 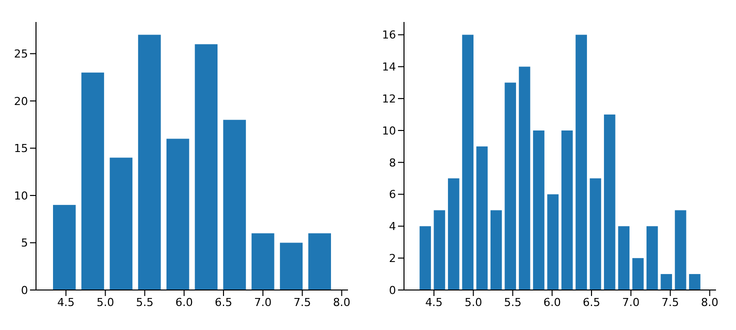 What do you see at coordinates (21, 149) in the screenshot?
I see `y-tick-label: 15` at bounding box center [21, 149].